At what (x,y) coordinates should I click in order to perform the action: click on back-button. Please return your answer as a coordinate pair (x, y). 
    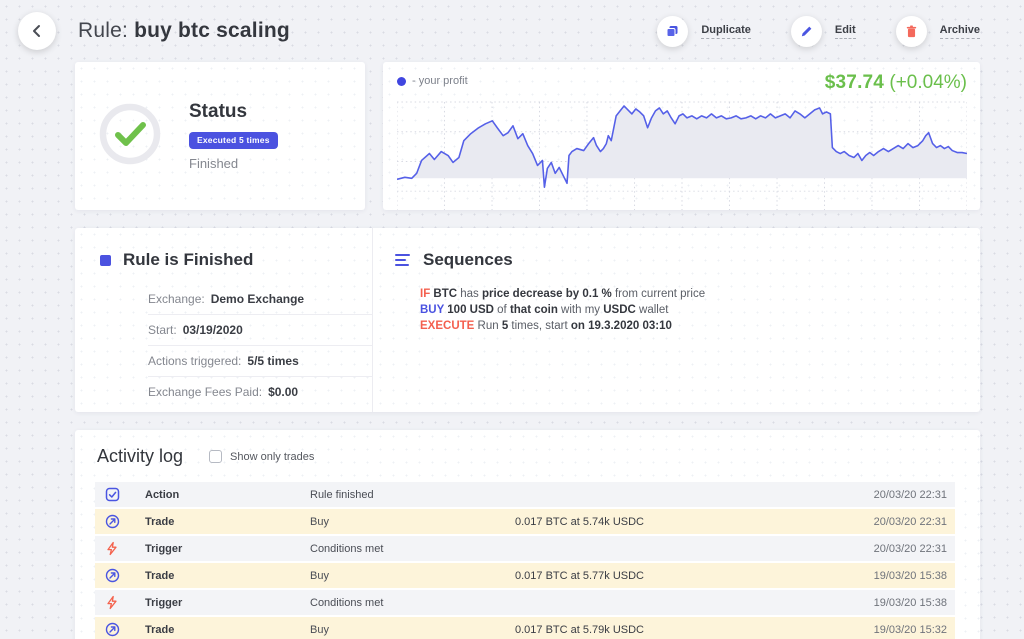
    Looking at the image, I should click on (37, 31).